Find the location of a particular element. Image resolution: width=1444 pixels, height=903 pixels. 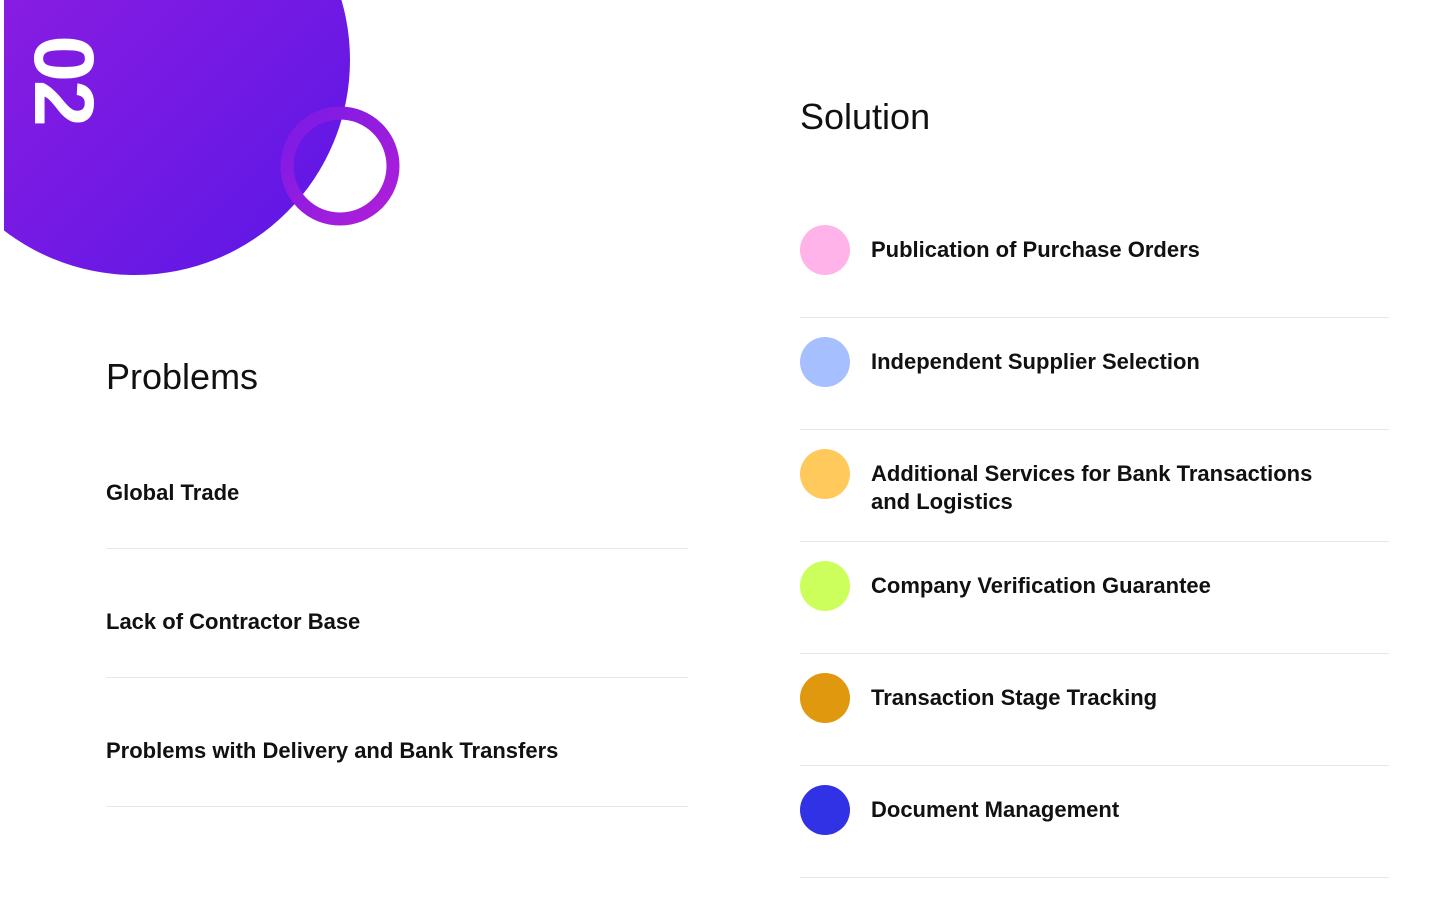

problems-title: Problems is located at coordinates (182, 376).